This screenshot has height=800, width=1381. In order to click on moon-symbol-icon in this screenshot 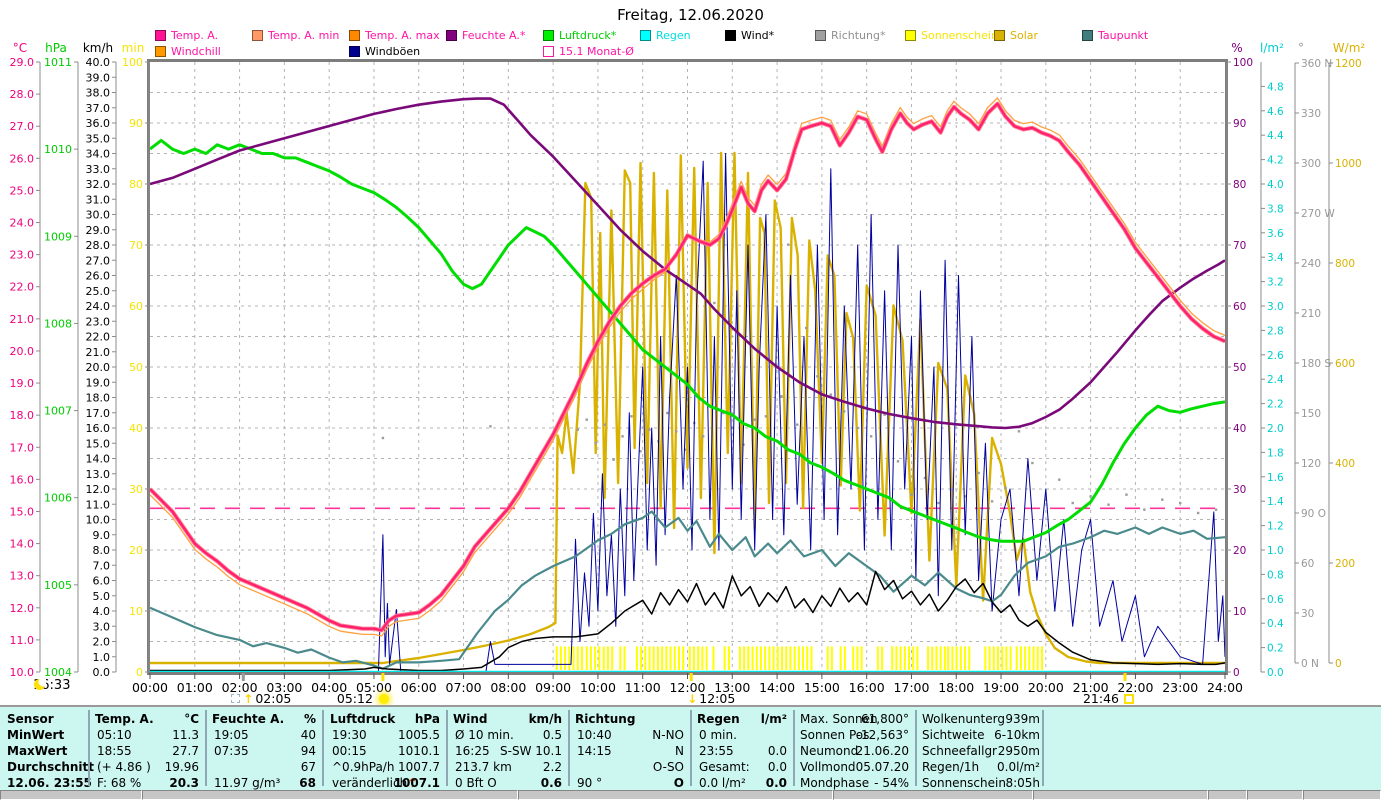, I will do `click(236, 698)`.